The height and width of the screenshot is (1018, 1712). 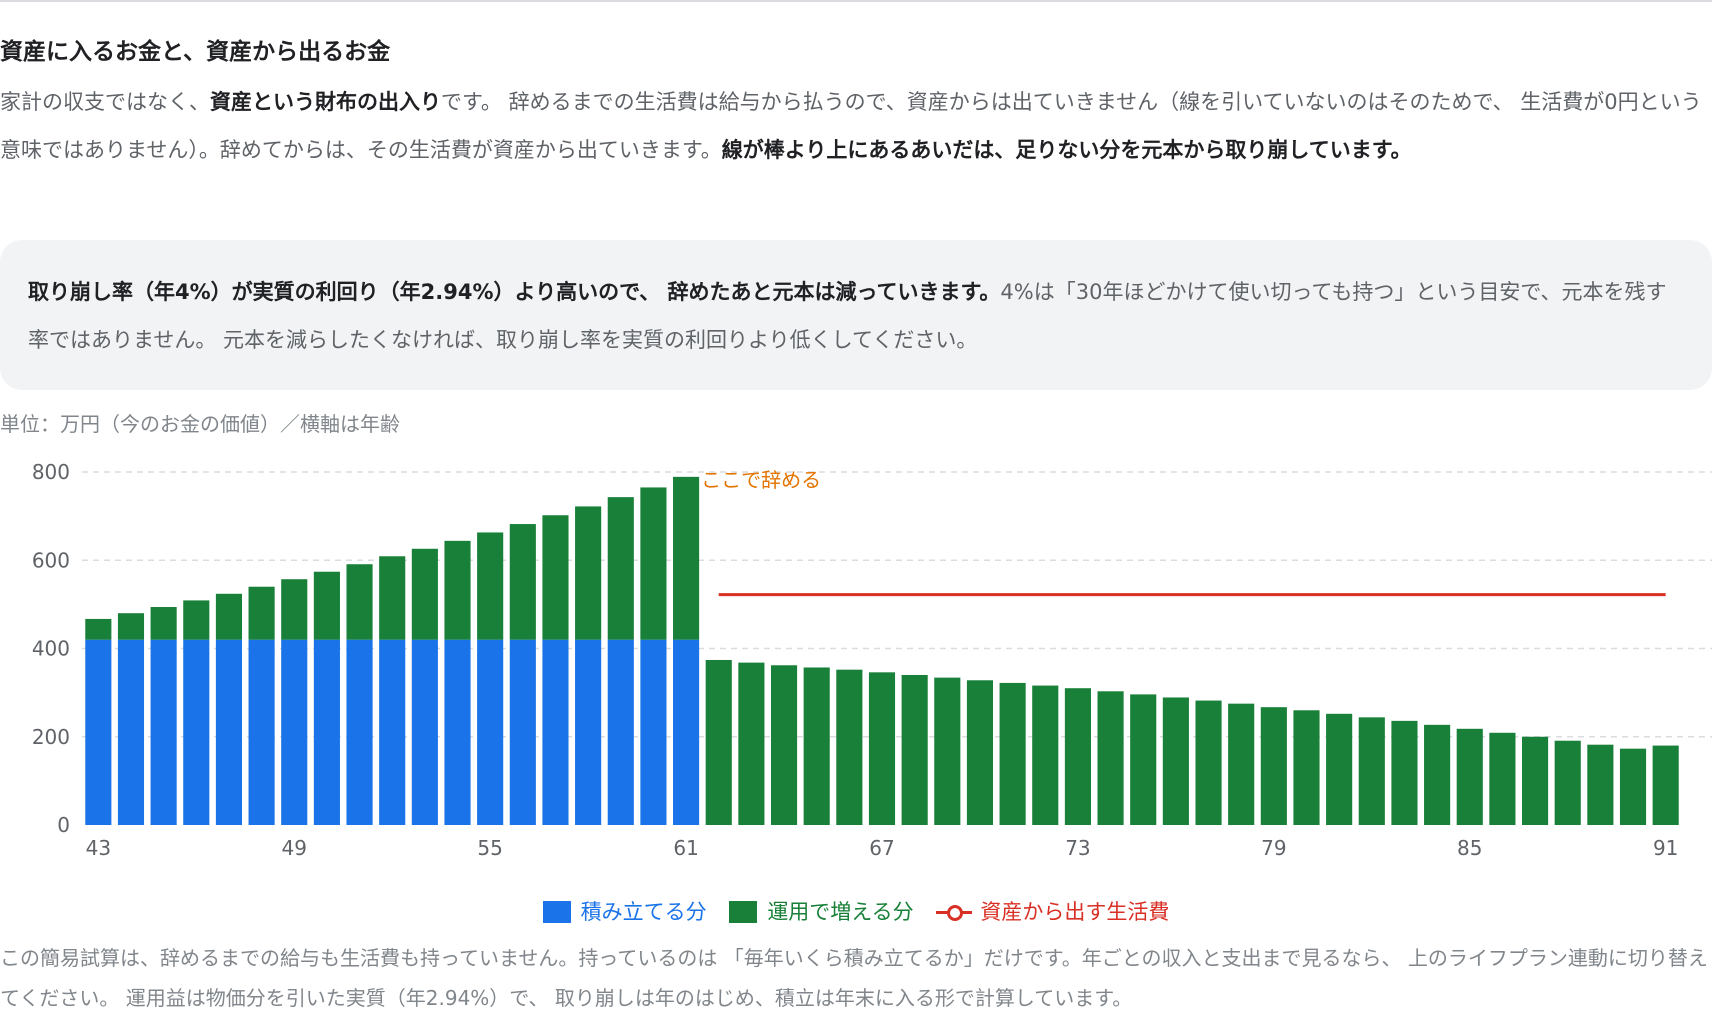 I want to click on legend-item-growth: 運用で増える分, so click(x=821, y=912).